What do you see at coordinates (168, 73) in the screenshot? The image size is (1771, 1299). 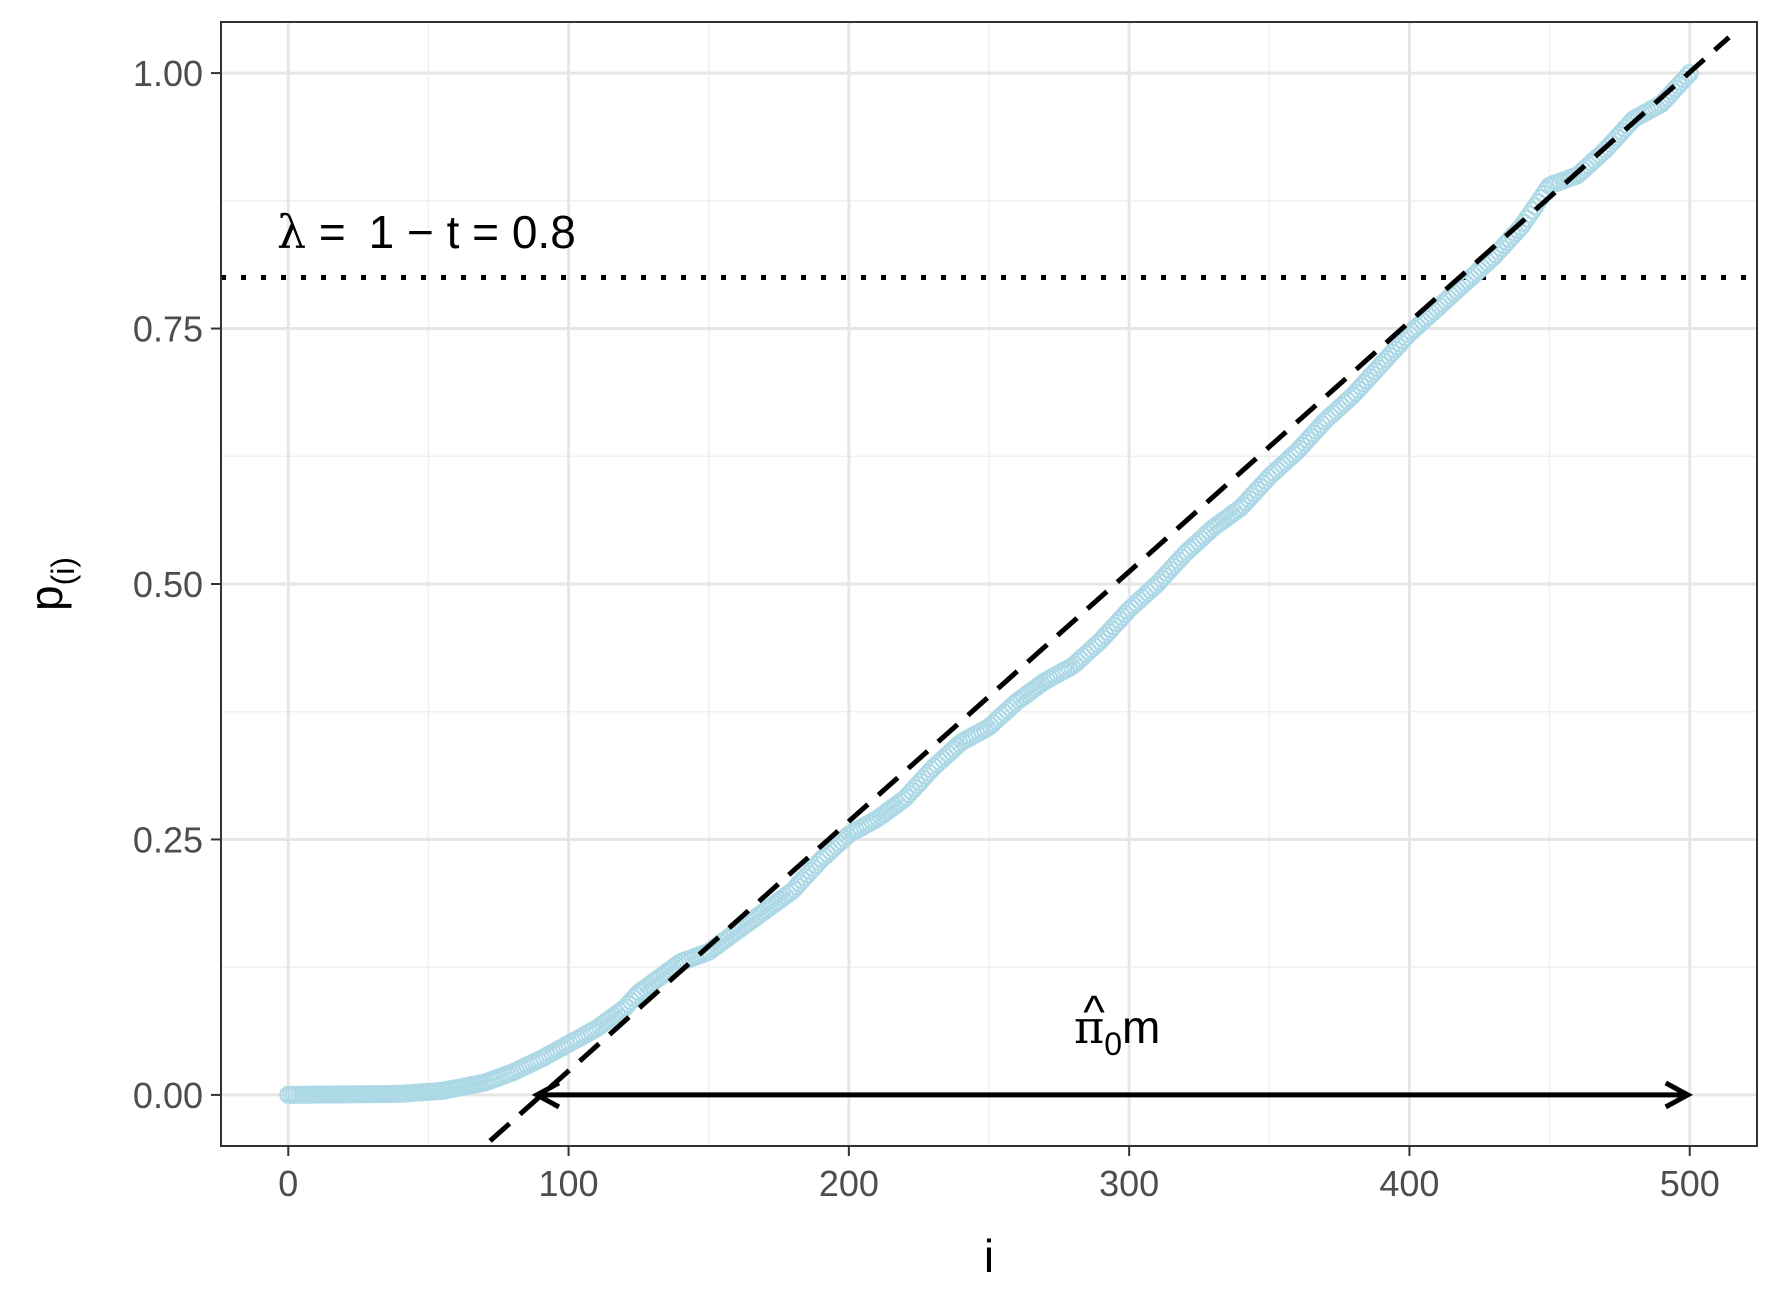 I see `y-tick-label: 1.00` at bounding box center [168, 73].